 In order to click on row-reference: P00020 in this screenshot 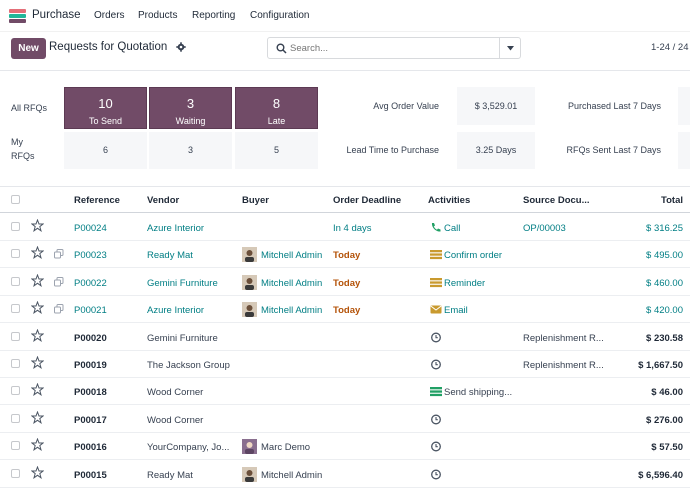, I will do `click(90, 338)`.